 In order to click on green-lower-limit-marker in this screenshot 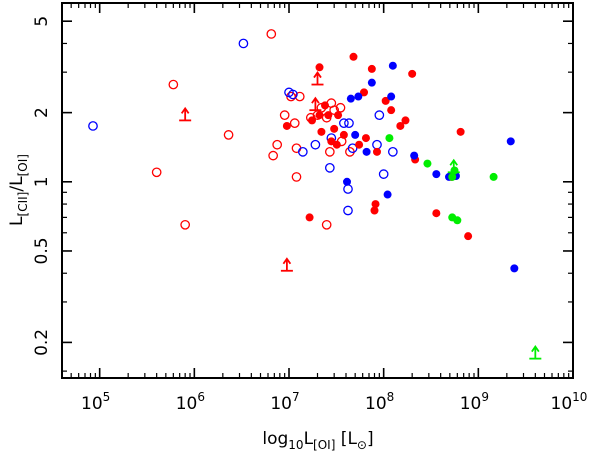, I will do `click(453, 166)`.